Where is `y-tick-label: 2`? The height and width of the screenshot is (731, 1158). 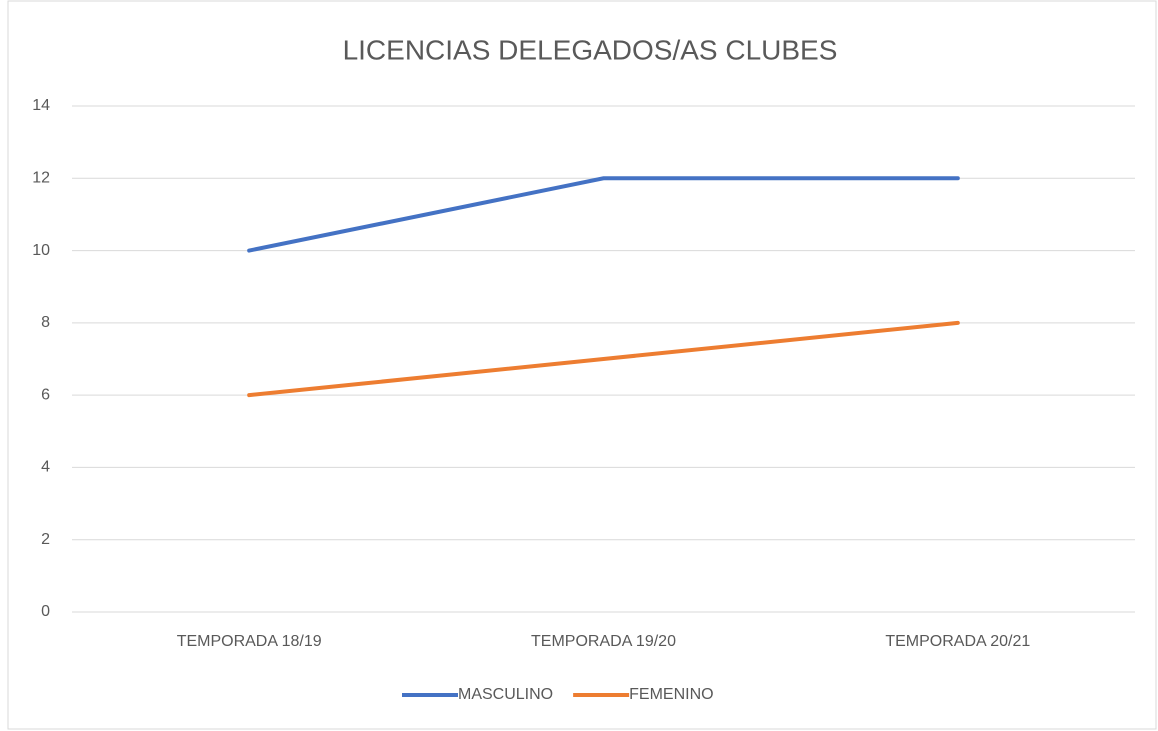 y-tick-label: 2 is located at coordinates (45, 539).